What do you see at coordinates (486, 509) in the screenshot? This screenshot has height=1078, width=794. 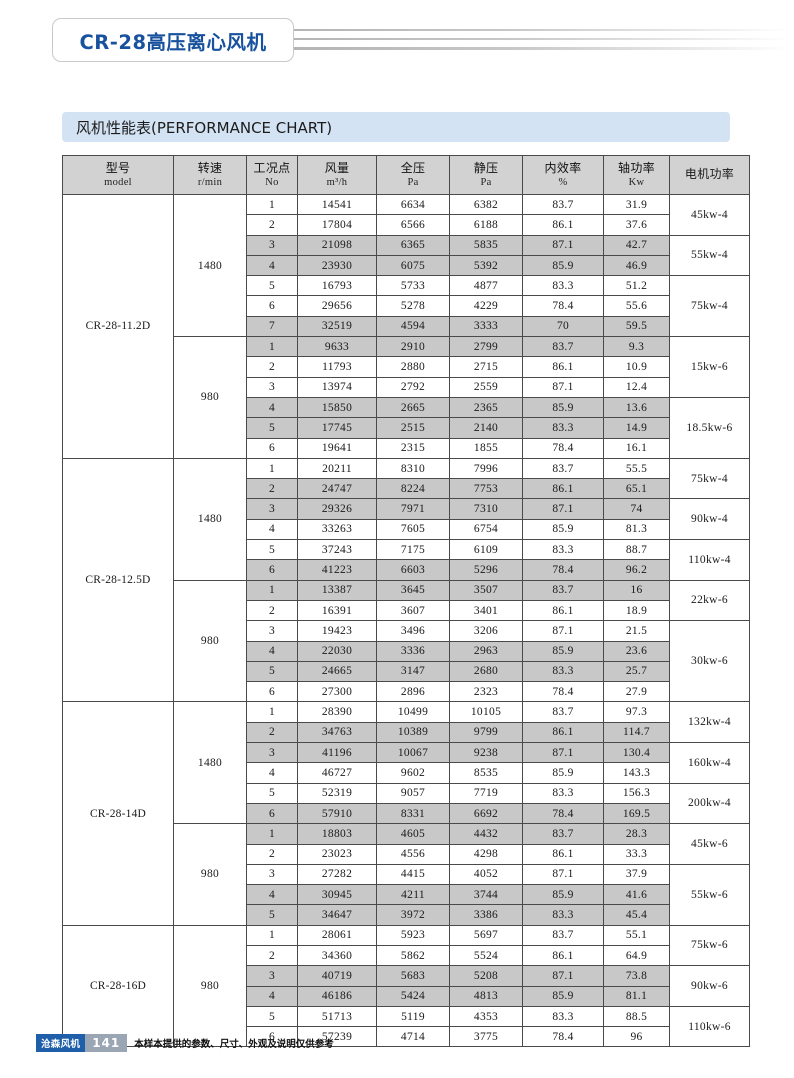 I see `cell-static-pressure: 7310` at bounding box center [486, 509].